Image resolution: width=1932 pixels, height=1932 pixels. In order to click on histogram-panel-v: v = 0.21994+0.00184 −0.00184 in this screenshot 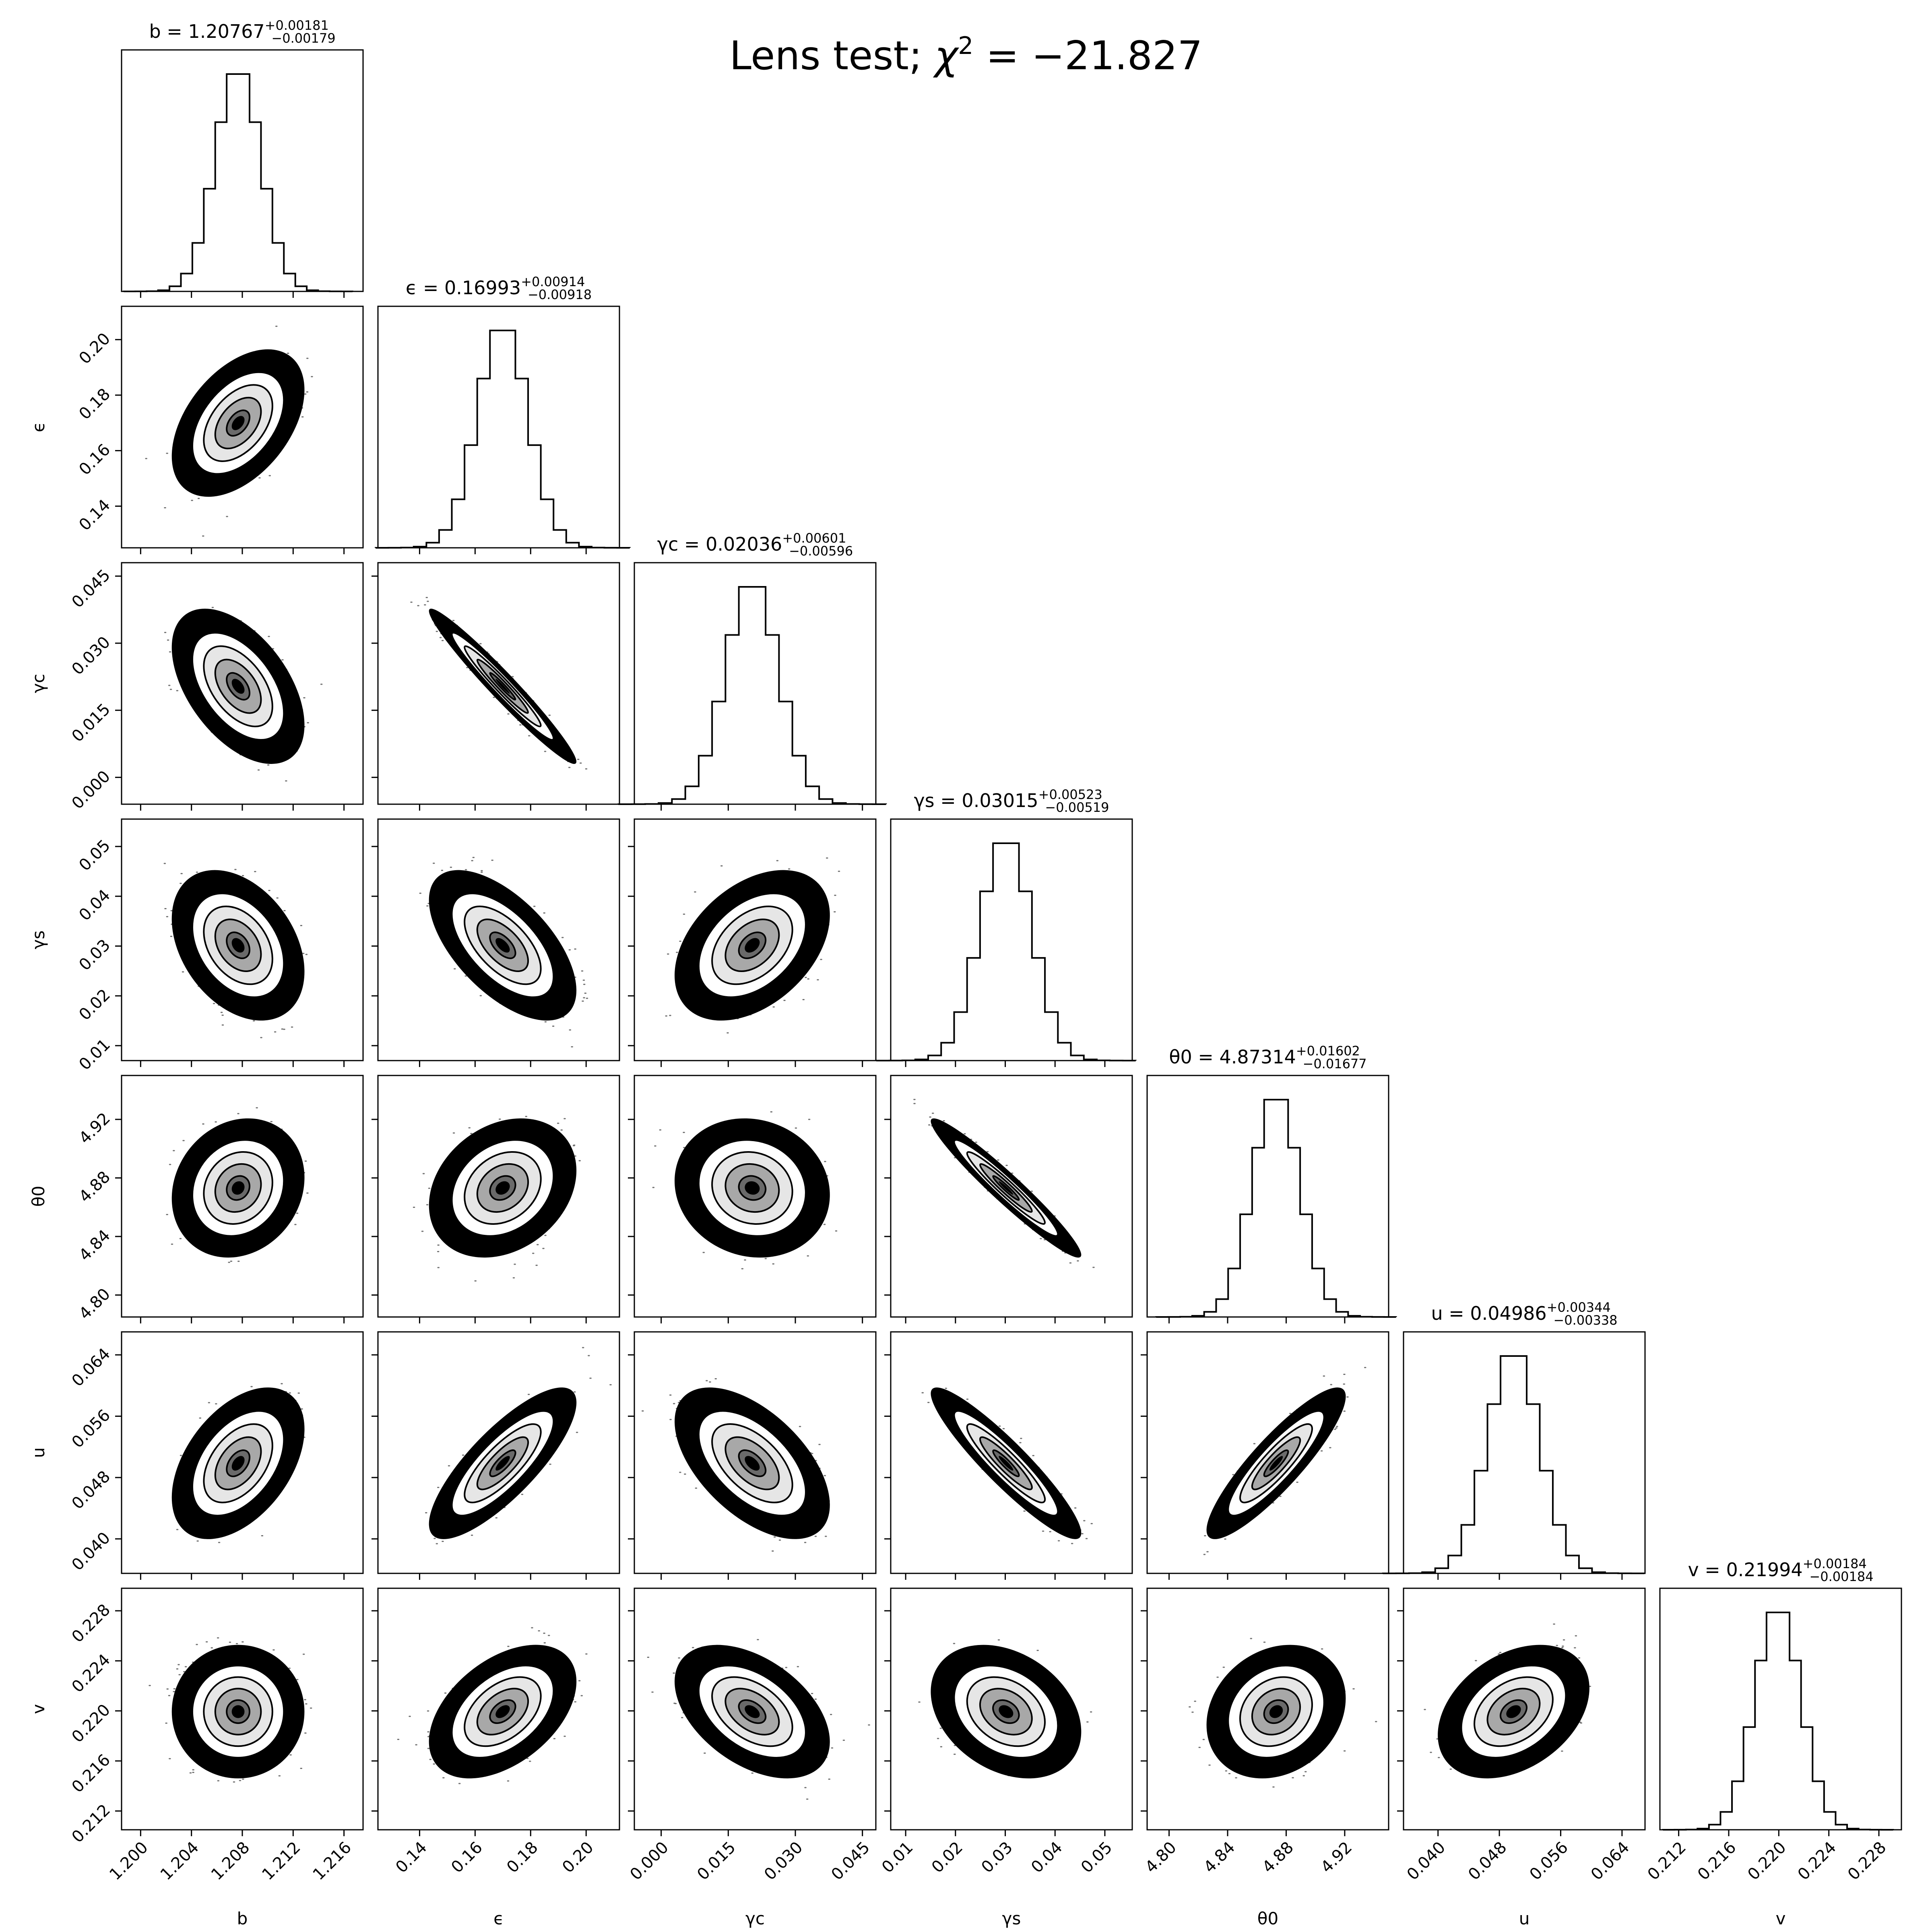, I will do `click(1780, 1693)`.